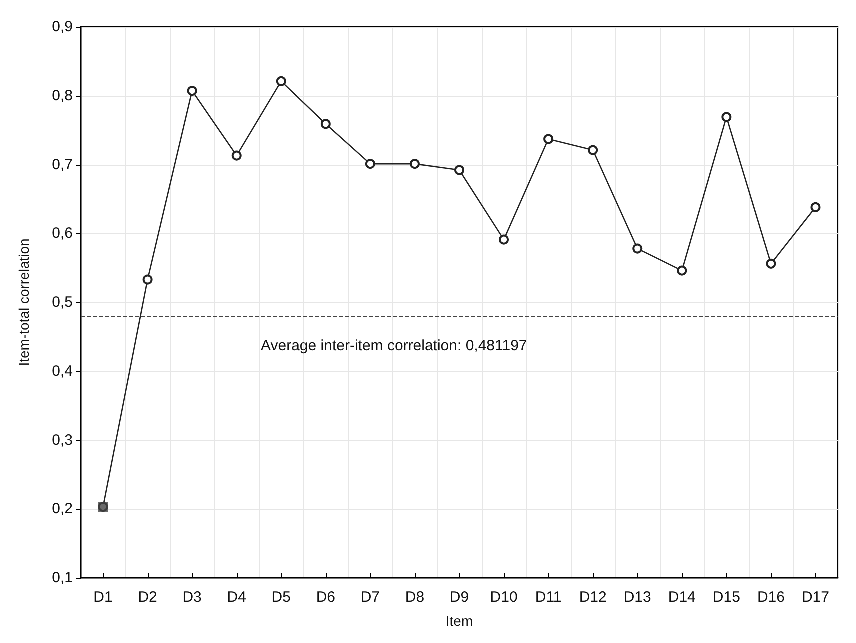 This screenshot has width=856, height=643. Describe the element at coordinates (460, 621) in the screenshot. I see `x-axis-title: Item` at that location.